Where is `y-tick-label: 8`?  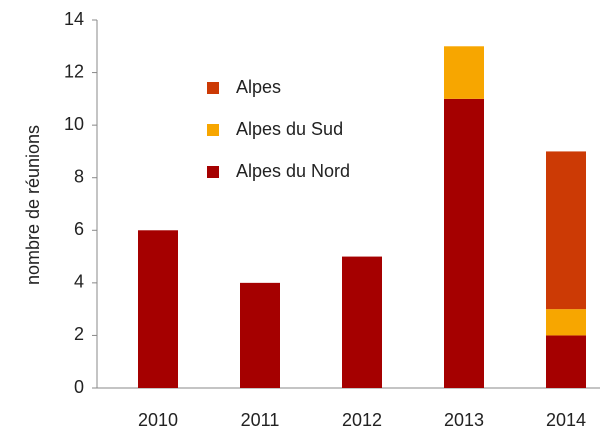
y-tick-label: 8 is located at coordinates (79, 176).